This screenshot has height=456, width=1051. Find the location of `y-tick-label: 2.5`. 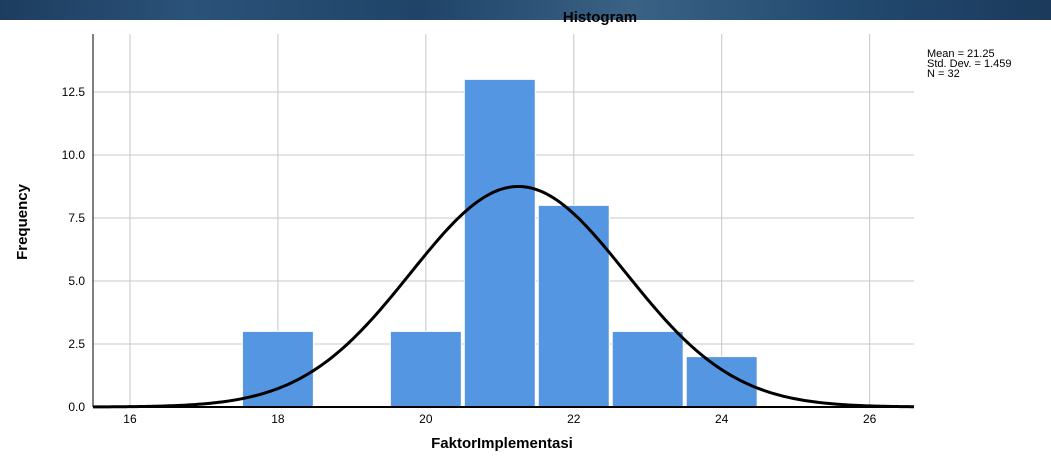

y-tick-label: 2.5 is located at coordinates (76, 344).